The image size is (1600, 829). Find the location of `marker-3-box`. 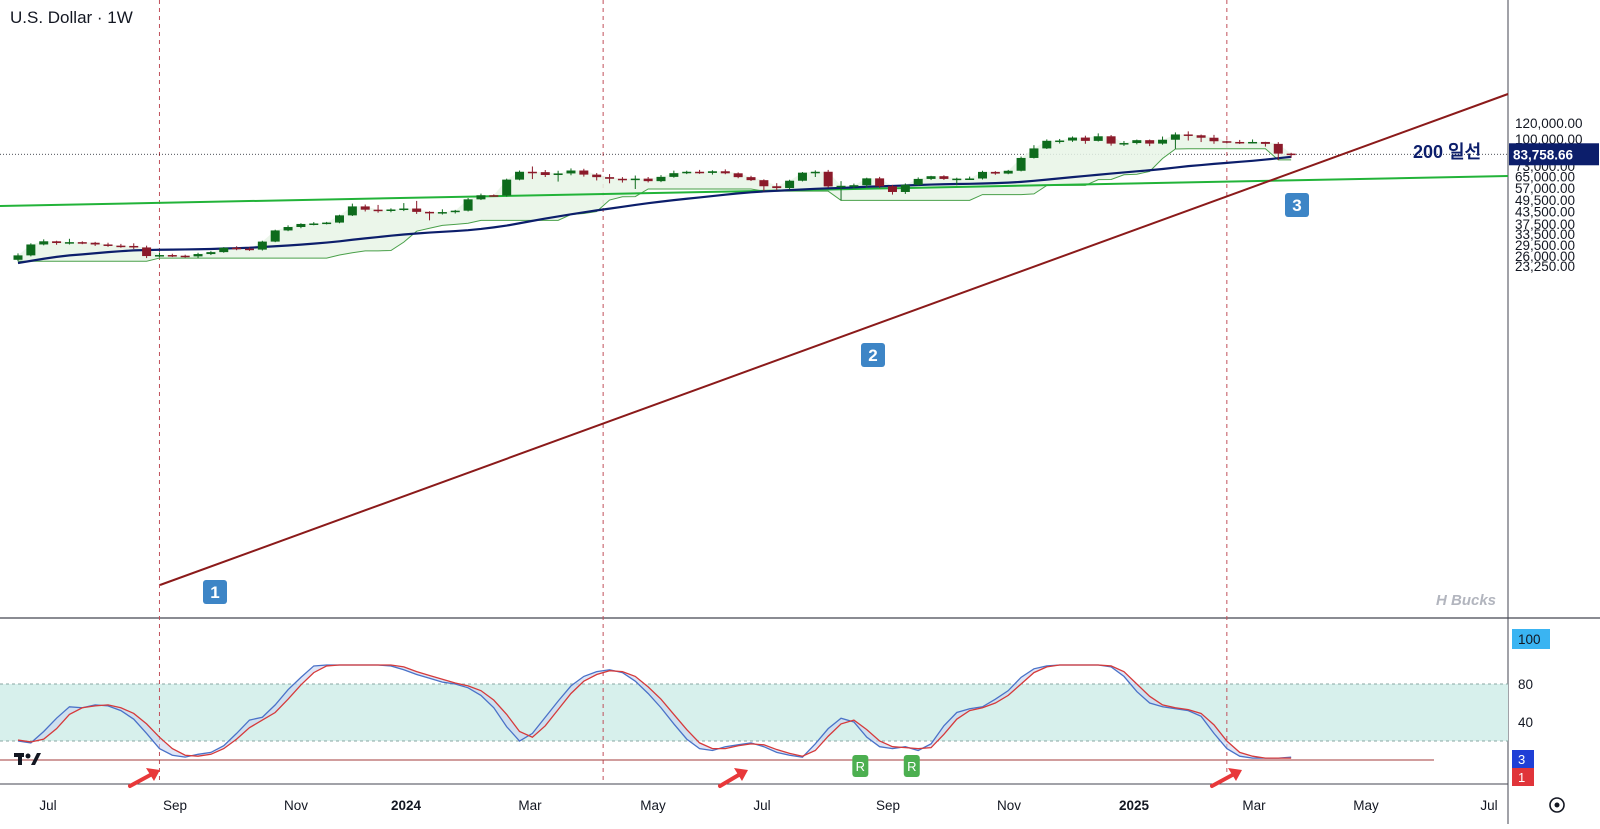

marker-3-box is located at coordinates (1297, 205).